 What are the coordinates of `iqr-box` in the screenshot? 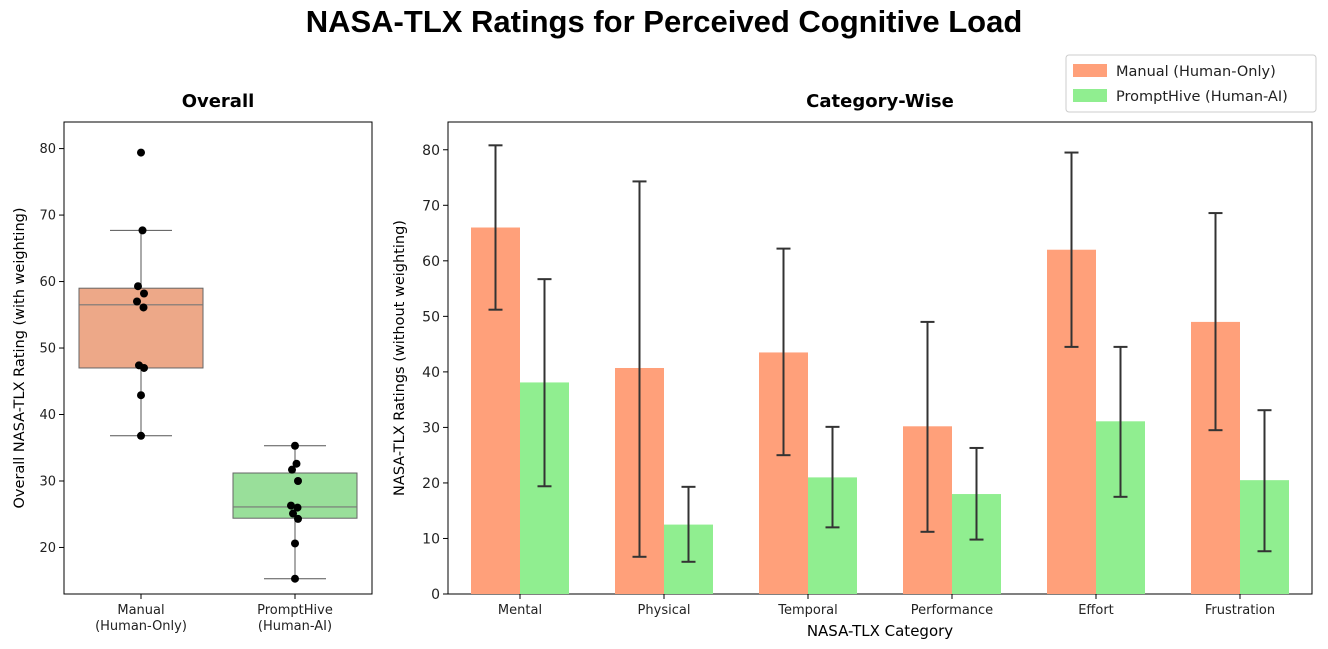 It's located at (141, 328).